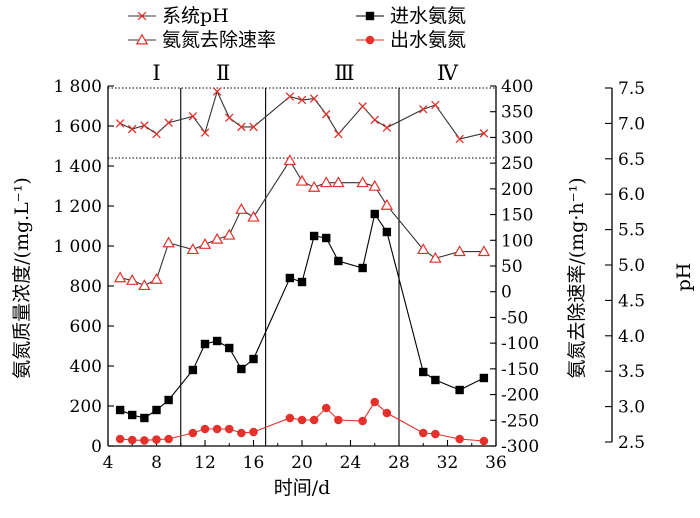 Image resolution: width=700 pixels, height=518 pixels. I want to click on x-tick-label: 4, so click(108, 463).